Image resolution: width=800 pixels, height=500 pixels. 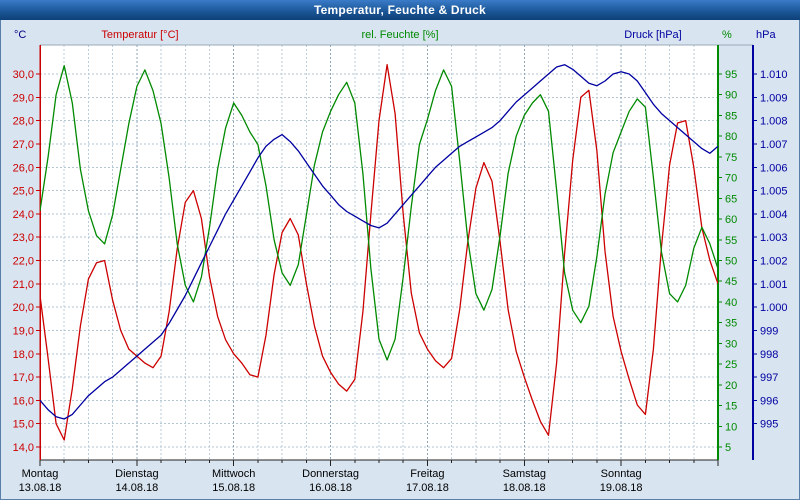 What do you see at coordinates (728, 448) in the screenshot?
I see `svg-text: 5` at bounding box center [728, 448].